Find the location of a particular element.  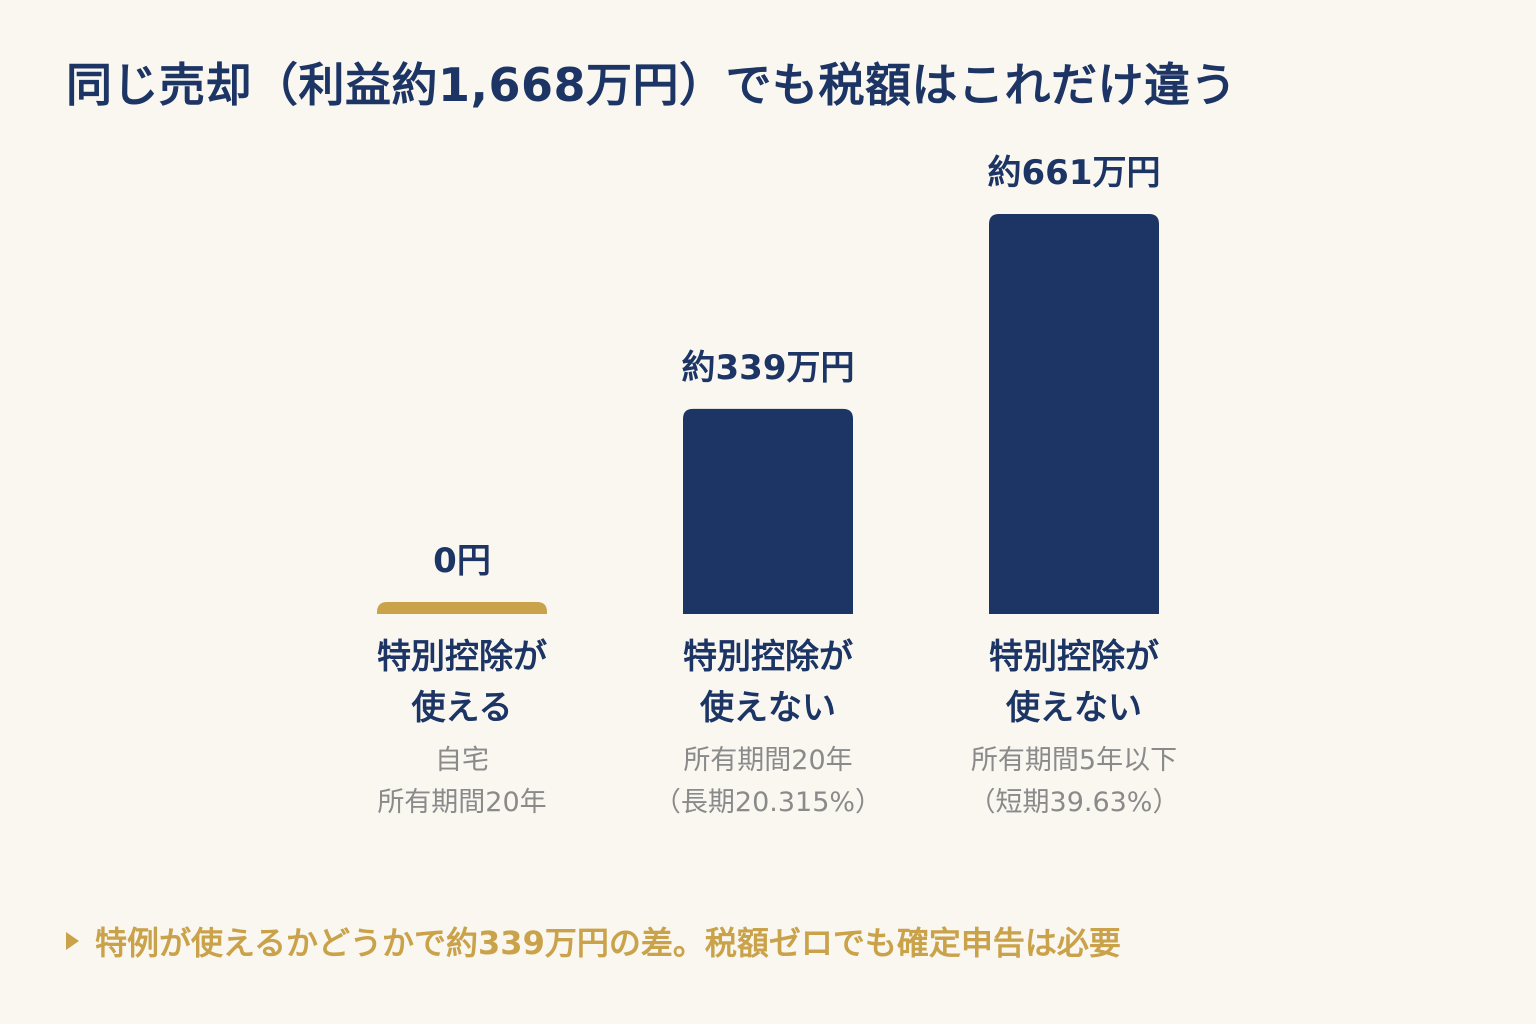

bar-value-label-3: 約661万円 is located at coordinates (1074, 173).